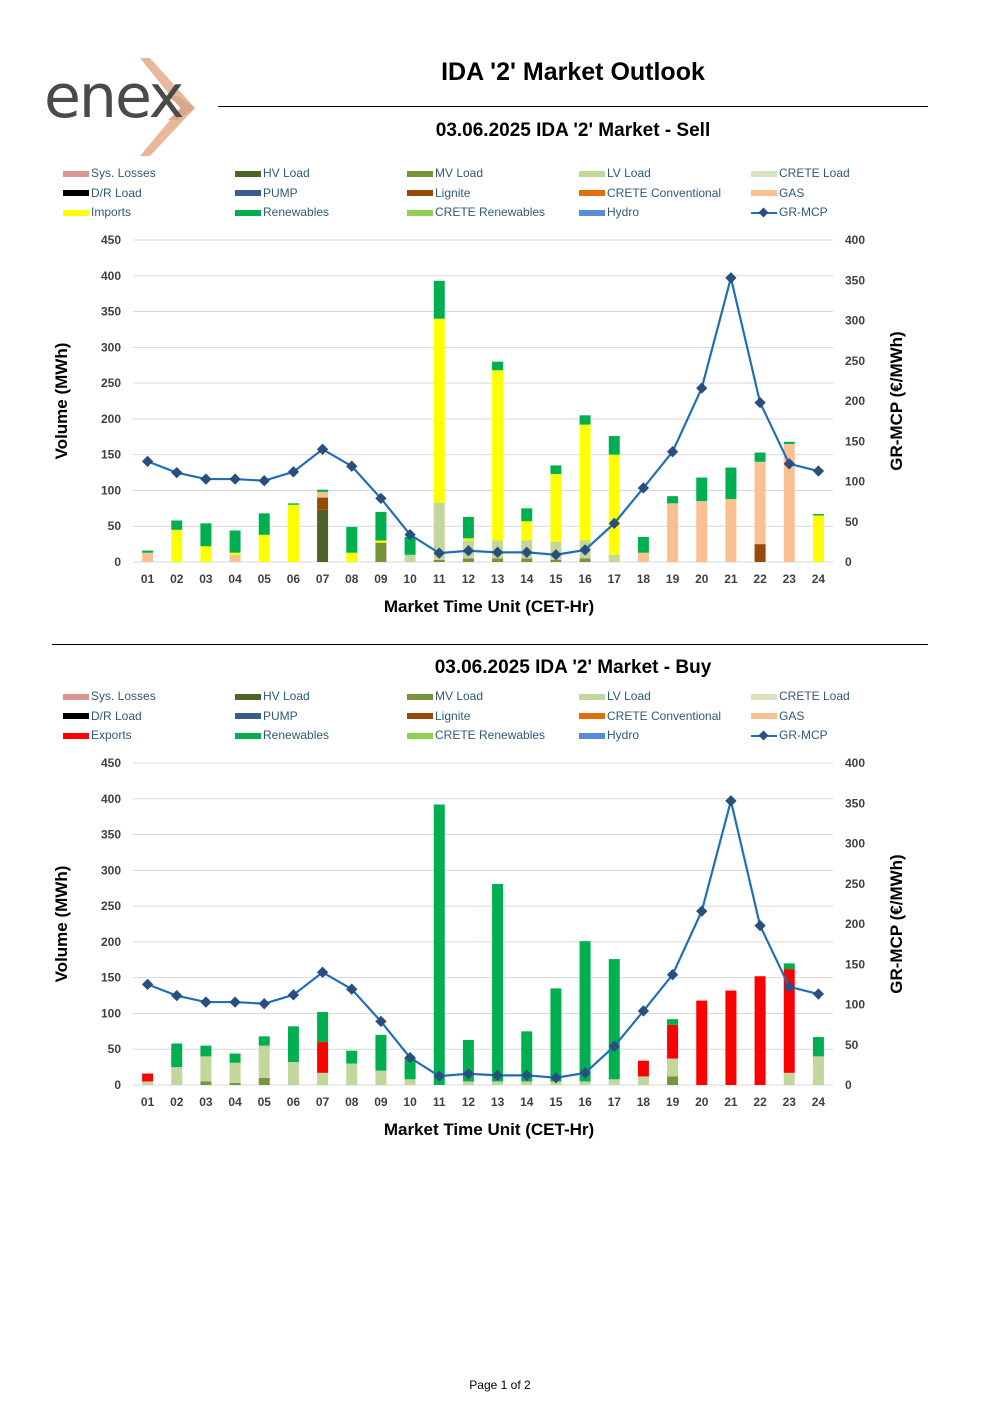  I want to click on sell-x-tick-label: 06, so click(294, 579).